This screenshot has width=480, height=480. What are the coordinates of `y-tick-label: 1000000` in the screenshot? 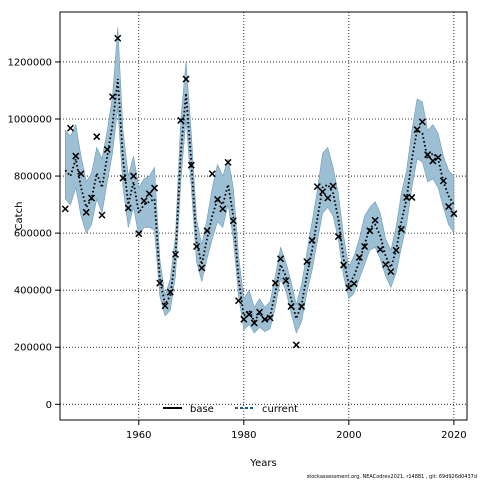 It's located at (29, 119).